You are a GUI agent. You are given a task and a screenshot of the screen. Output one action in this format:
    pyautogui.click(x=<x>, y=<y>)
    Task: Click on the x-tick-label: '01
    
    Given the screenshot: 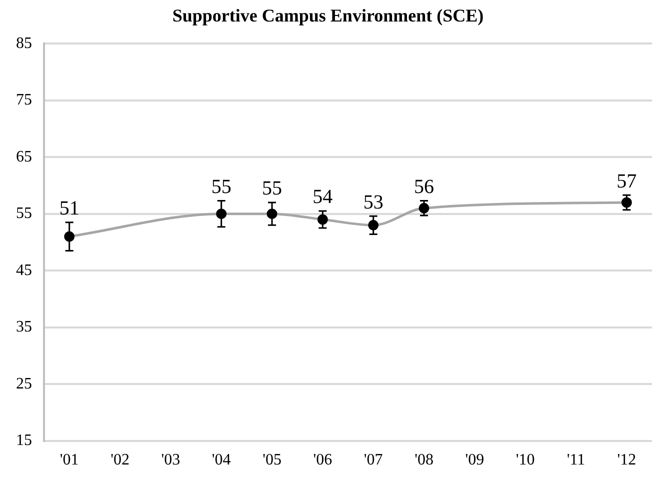 What is the action you would take?
    pyautogui.click(x=69, y=460)
    